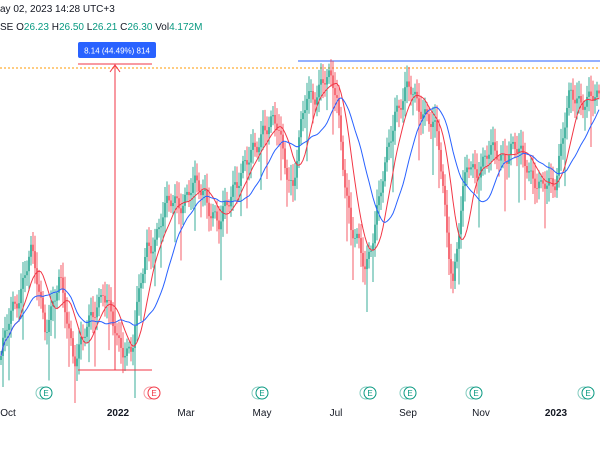  What do you see at coordinates (124, 27) in the screenshot?
I see `close-label: C` at bounding box center [124, 27].